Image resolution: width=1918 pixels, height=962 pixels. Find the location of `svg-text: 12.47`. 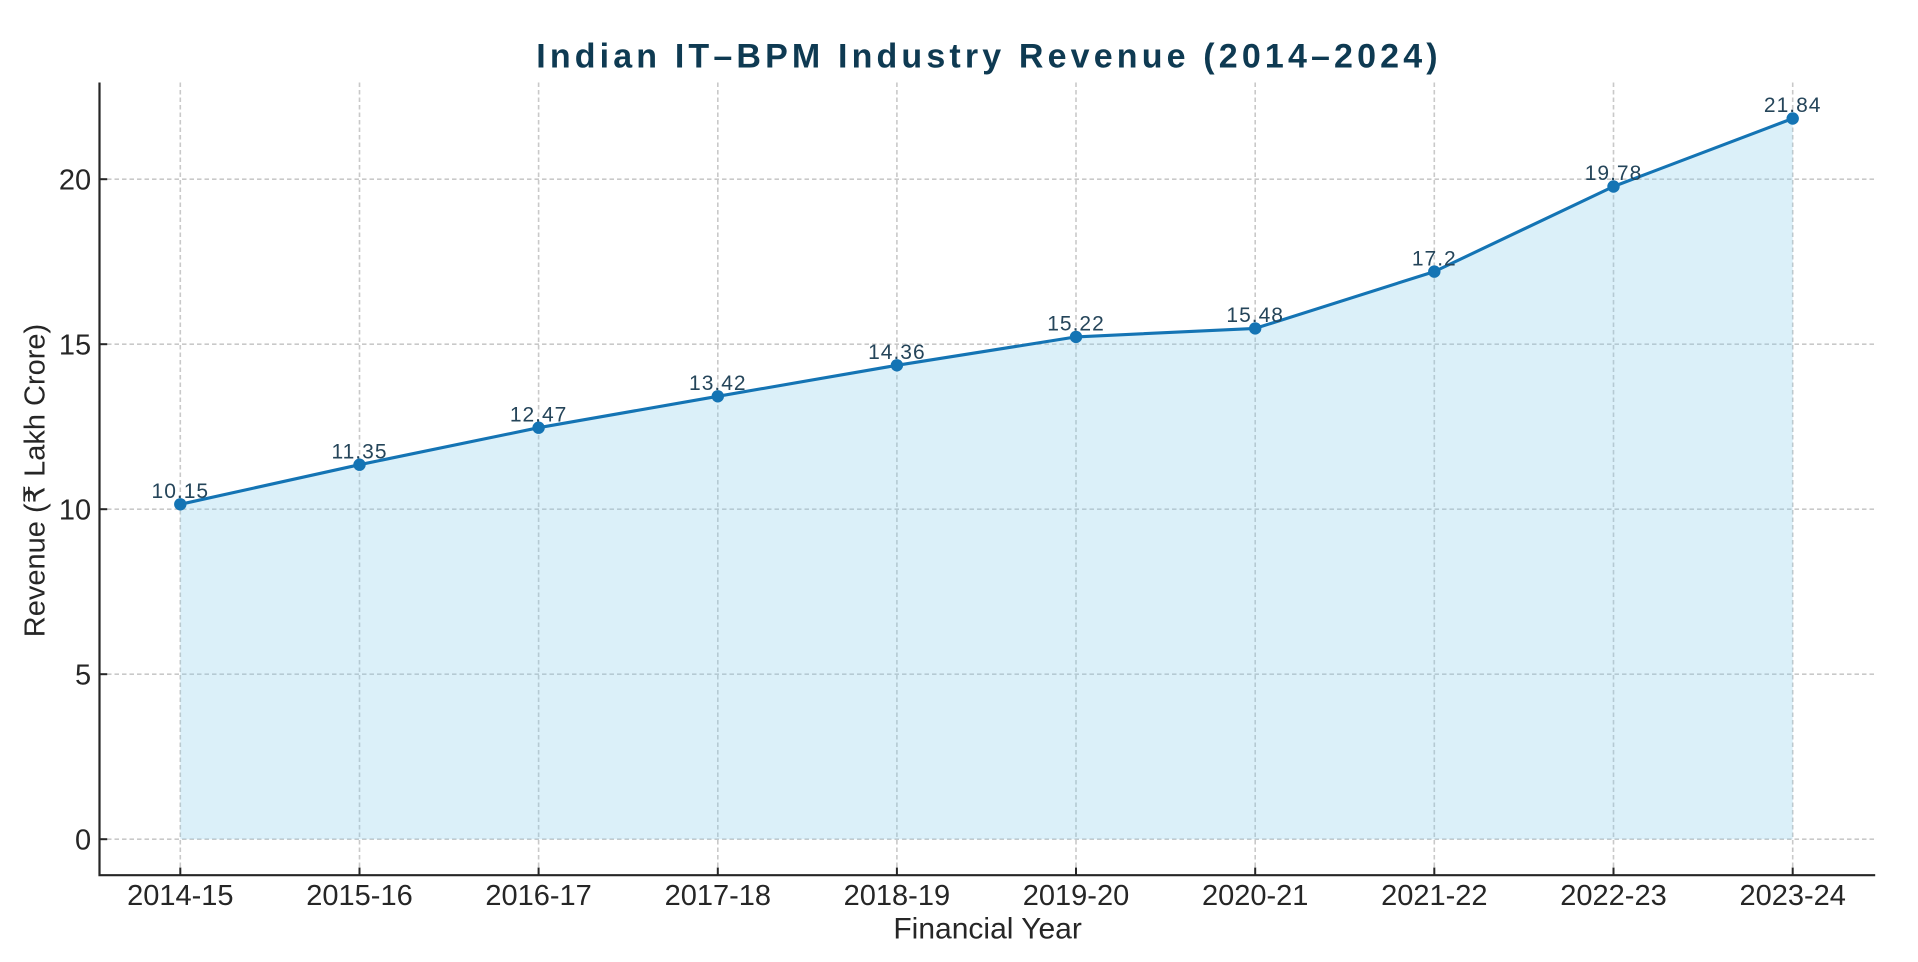

svg-text: 12.47 is located at coordinates (539, 414).